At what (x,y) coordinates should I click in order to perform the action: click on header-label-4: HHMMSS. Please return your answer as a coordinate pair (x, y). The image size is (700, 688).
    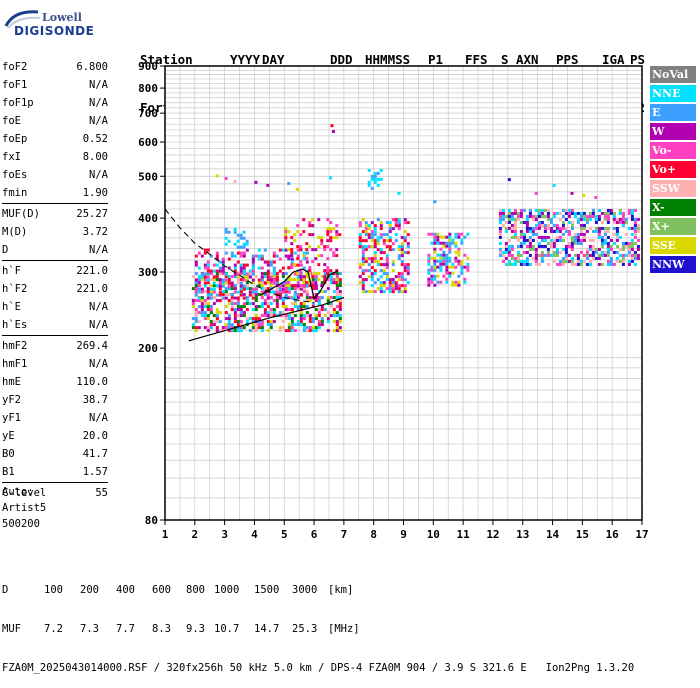
    Looking at the image, I should click on (388, 59).